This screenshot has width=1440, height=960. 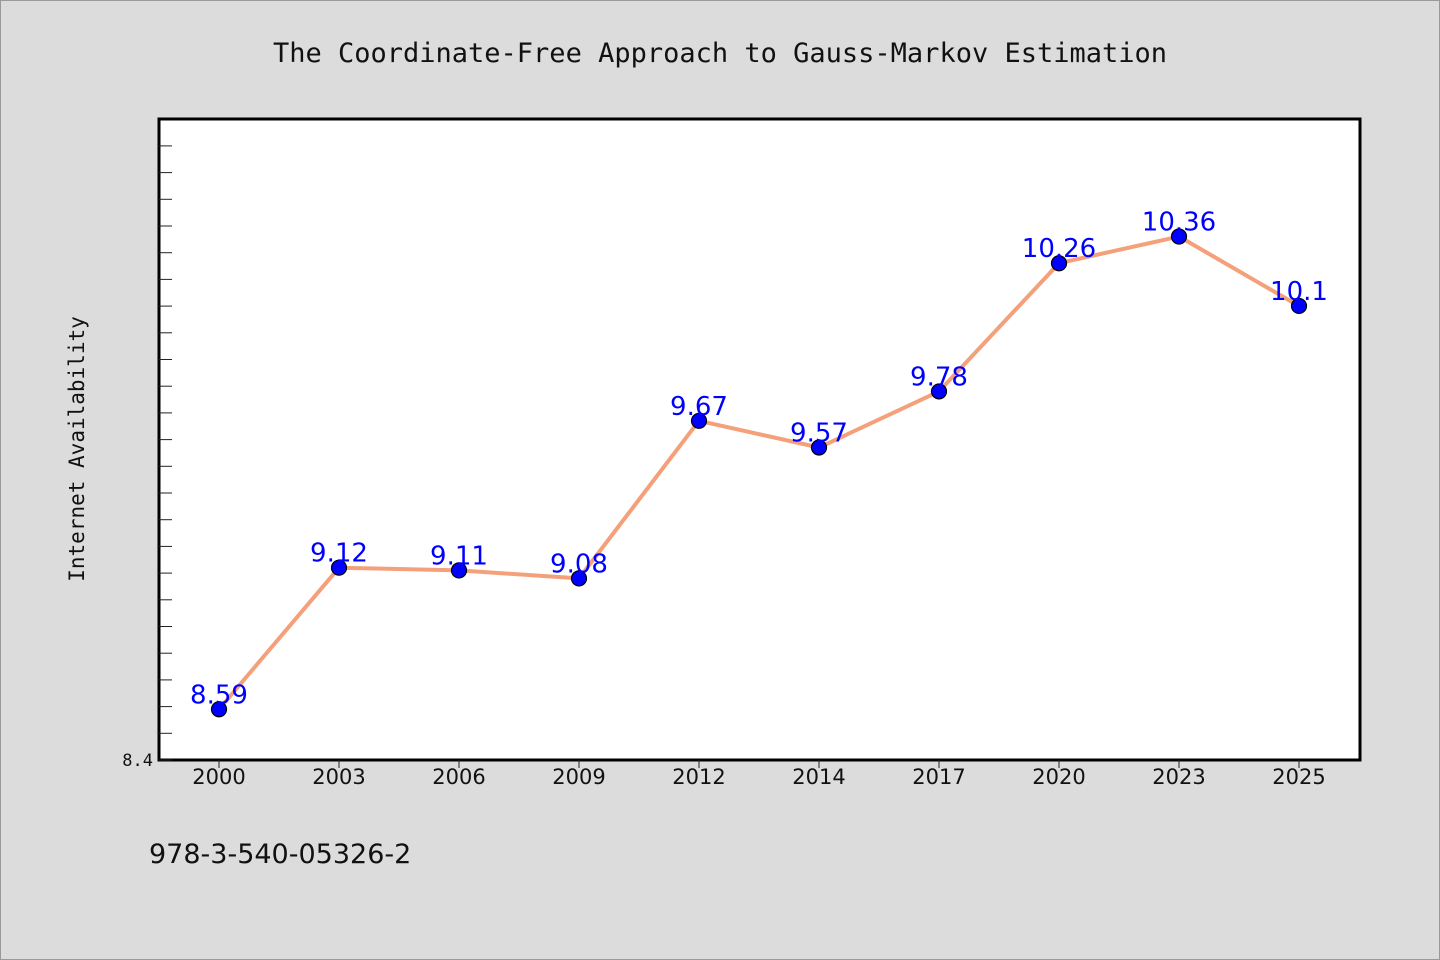 What do you see at coordinates (939, 377) in the screenshot?
I see `data-label: 9.78` at bounding box center [939, 377].